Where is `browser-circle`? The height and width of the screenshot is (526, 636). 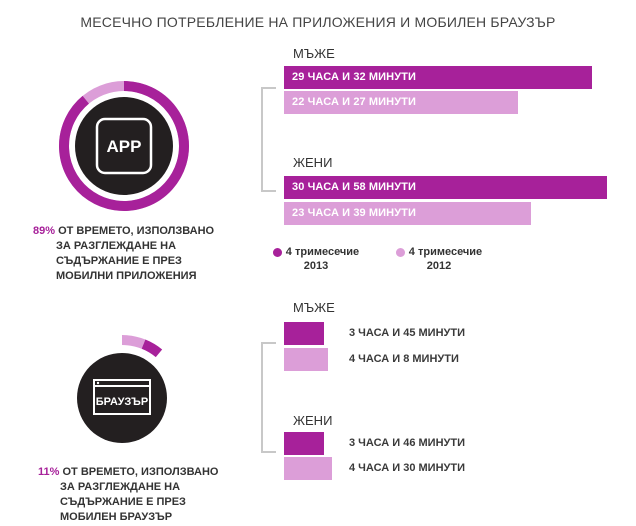 browser-circle is located at coordinates (122, 398).